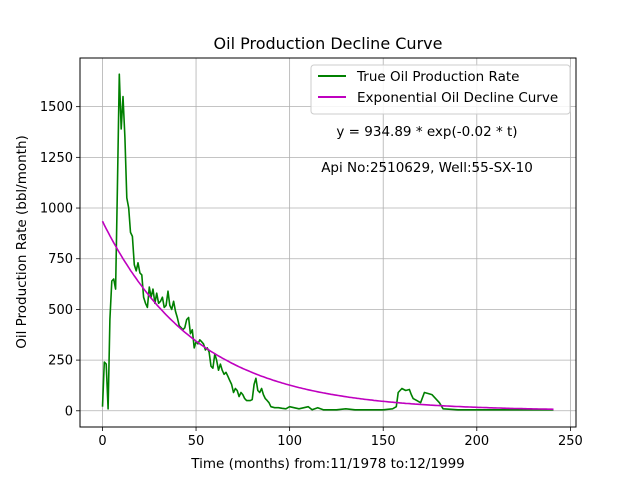 Image resolution: width=640 pixels, height=480 pixels. Describe the element at coordinates (327, 464) in the screenshot. I see `x-axis-label: Time (months) from:11/1978 to:12/1999` at that location.